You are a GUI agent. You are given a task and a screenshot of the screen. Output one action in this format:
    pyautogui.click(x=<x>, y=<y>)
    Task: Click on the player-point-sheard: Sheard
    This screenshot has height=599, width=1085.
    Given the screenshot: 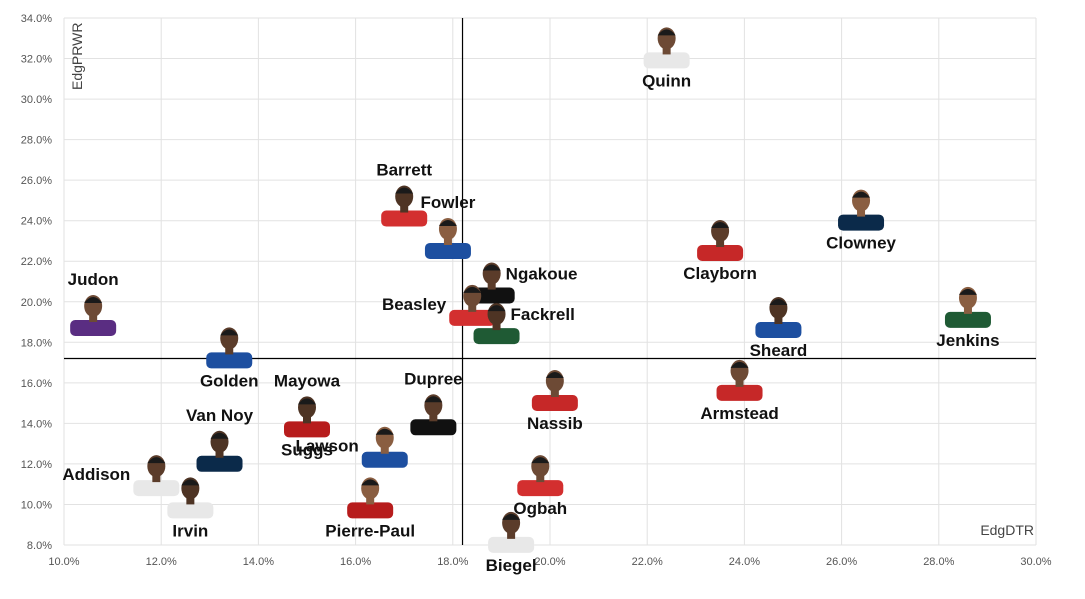 What is the action you would take?
    pyautogui.click(x=778, y=328)
    